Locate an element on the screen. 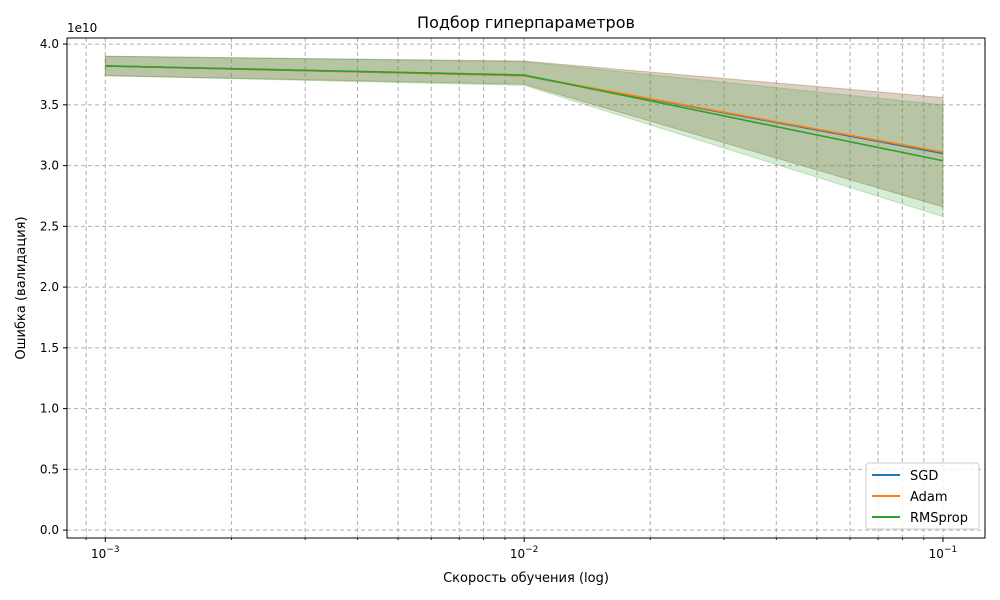 The image size is (1000, 600). legend: SGD Adam RMSprop is located at coordinates (922, 496).